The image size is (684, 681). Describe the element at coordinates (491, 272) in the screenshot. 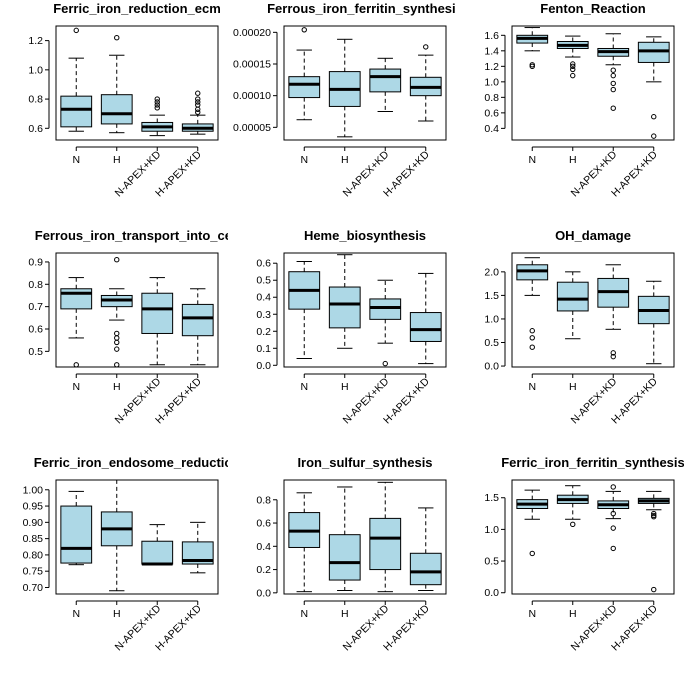

I see `y-tick-label: 2.0` at that location.